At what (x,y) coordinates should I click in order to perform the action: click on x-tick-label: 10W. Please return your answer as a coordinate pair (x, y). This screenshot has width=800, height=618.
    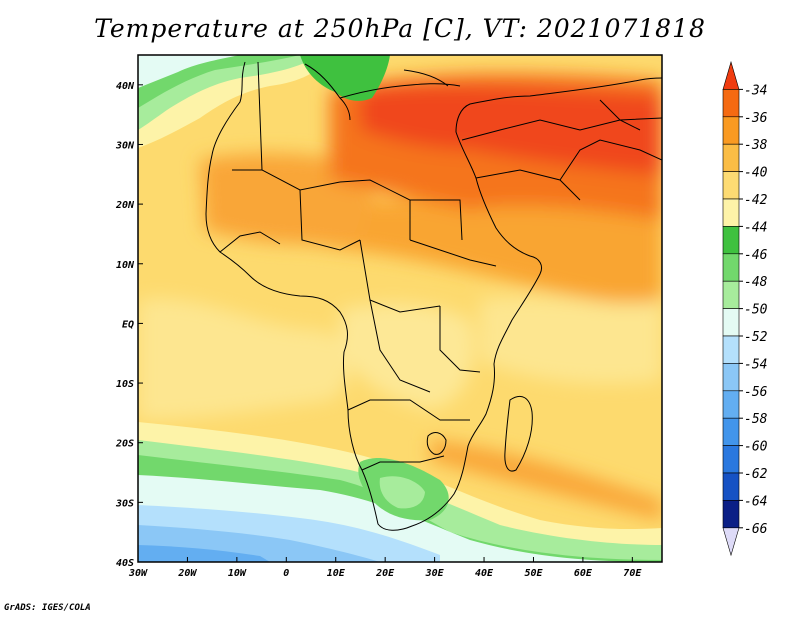
    Looking at the image, I should click on (237, 573).